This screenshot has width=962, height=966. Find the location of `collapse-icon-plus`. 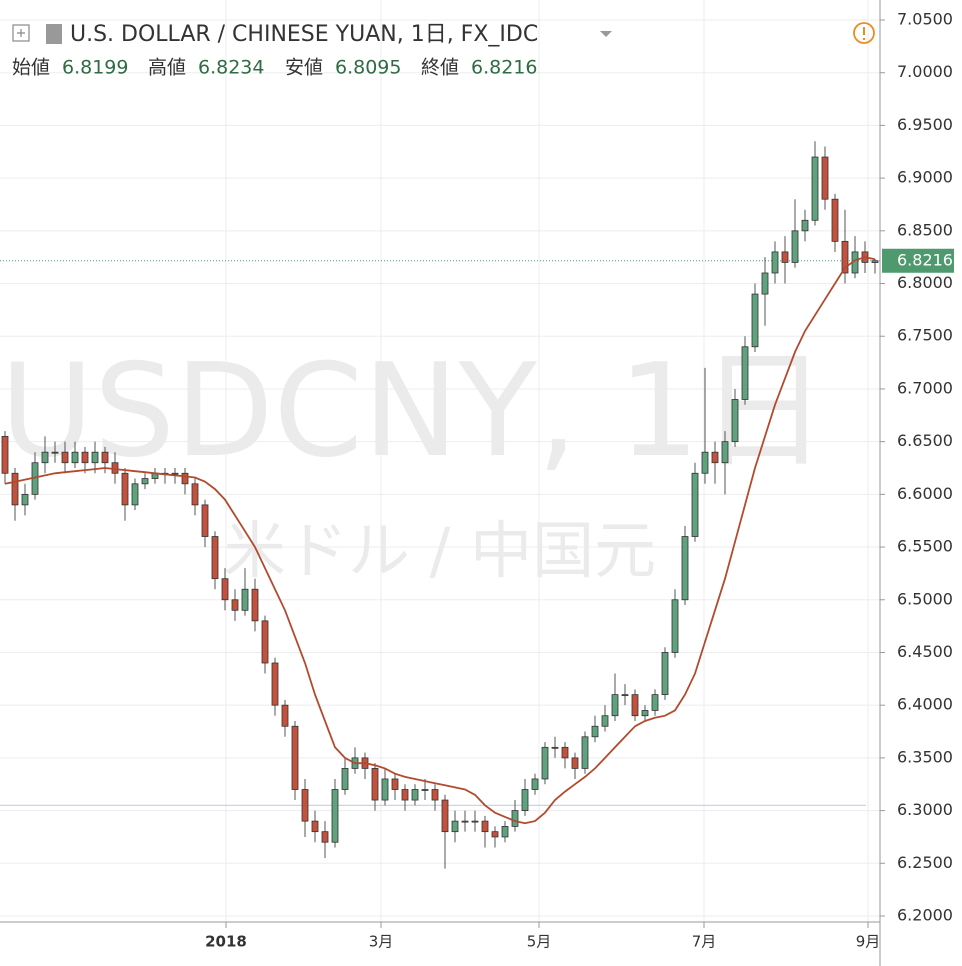

collapse-icon-plus is located at coordinates (21, 33).